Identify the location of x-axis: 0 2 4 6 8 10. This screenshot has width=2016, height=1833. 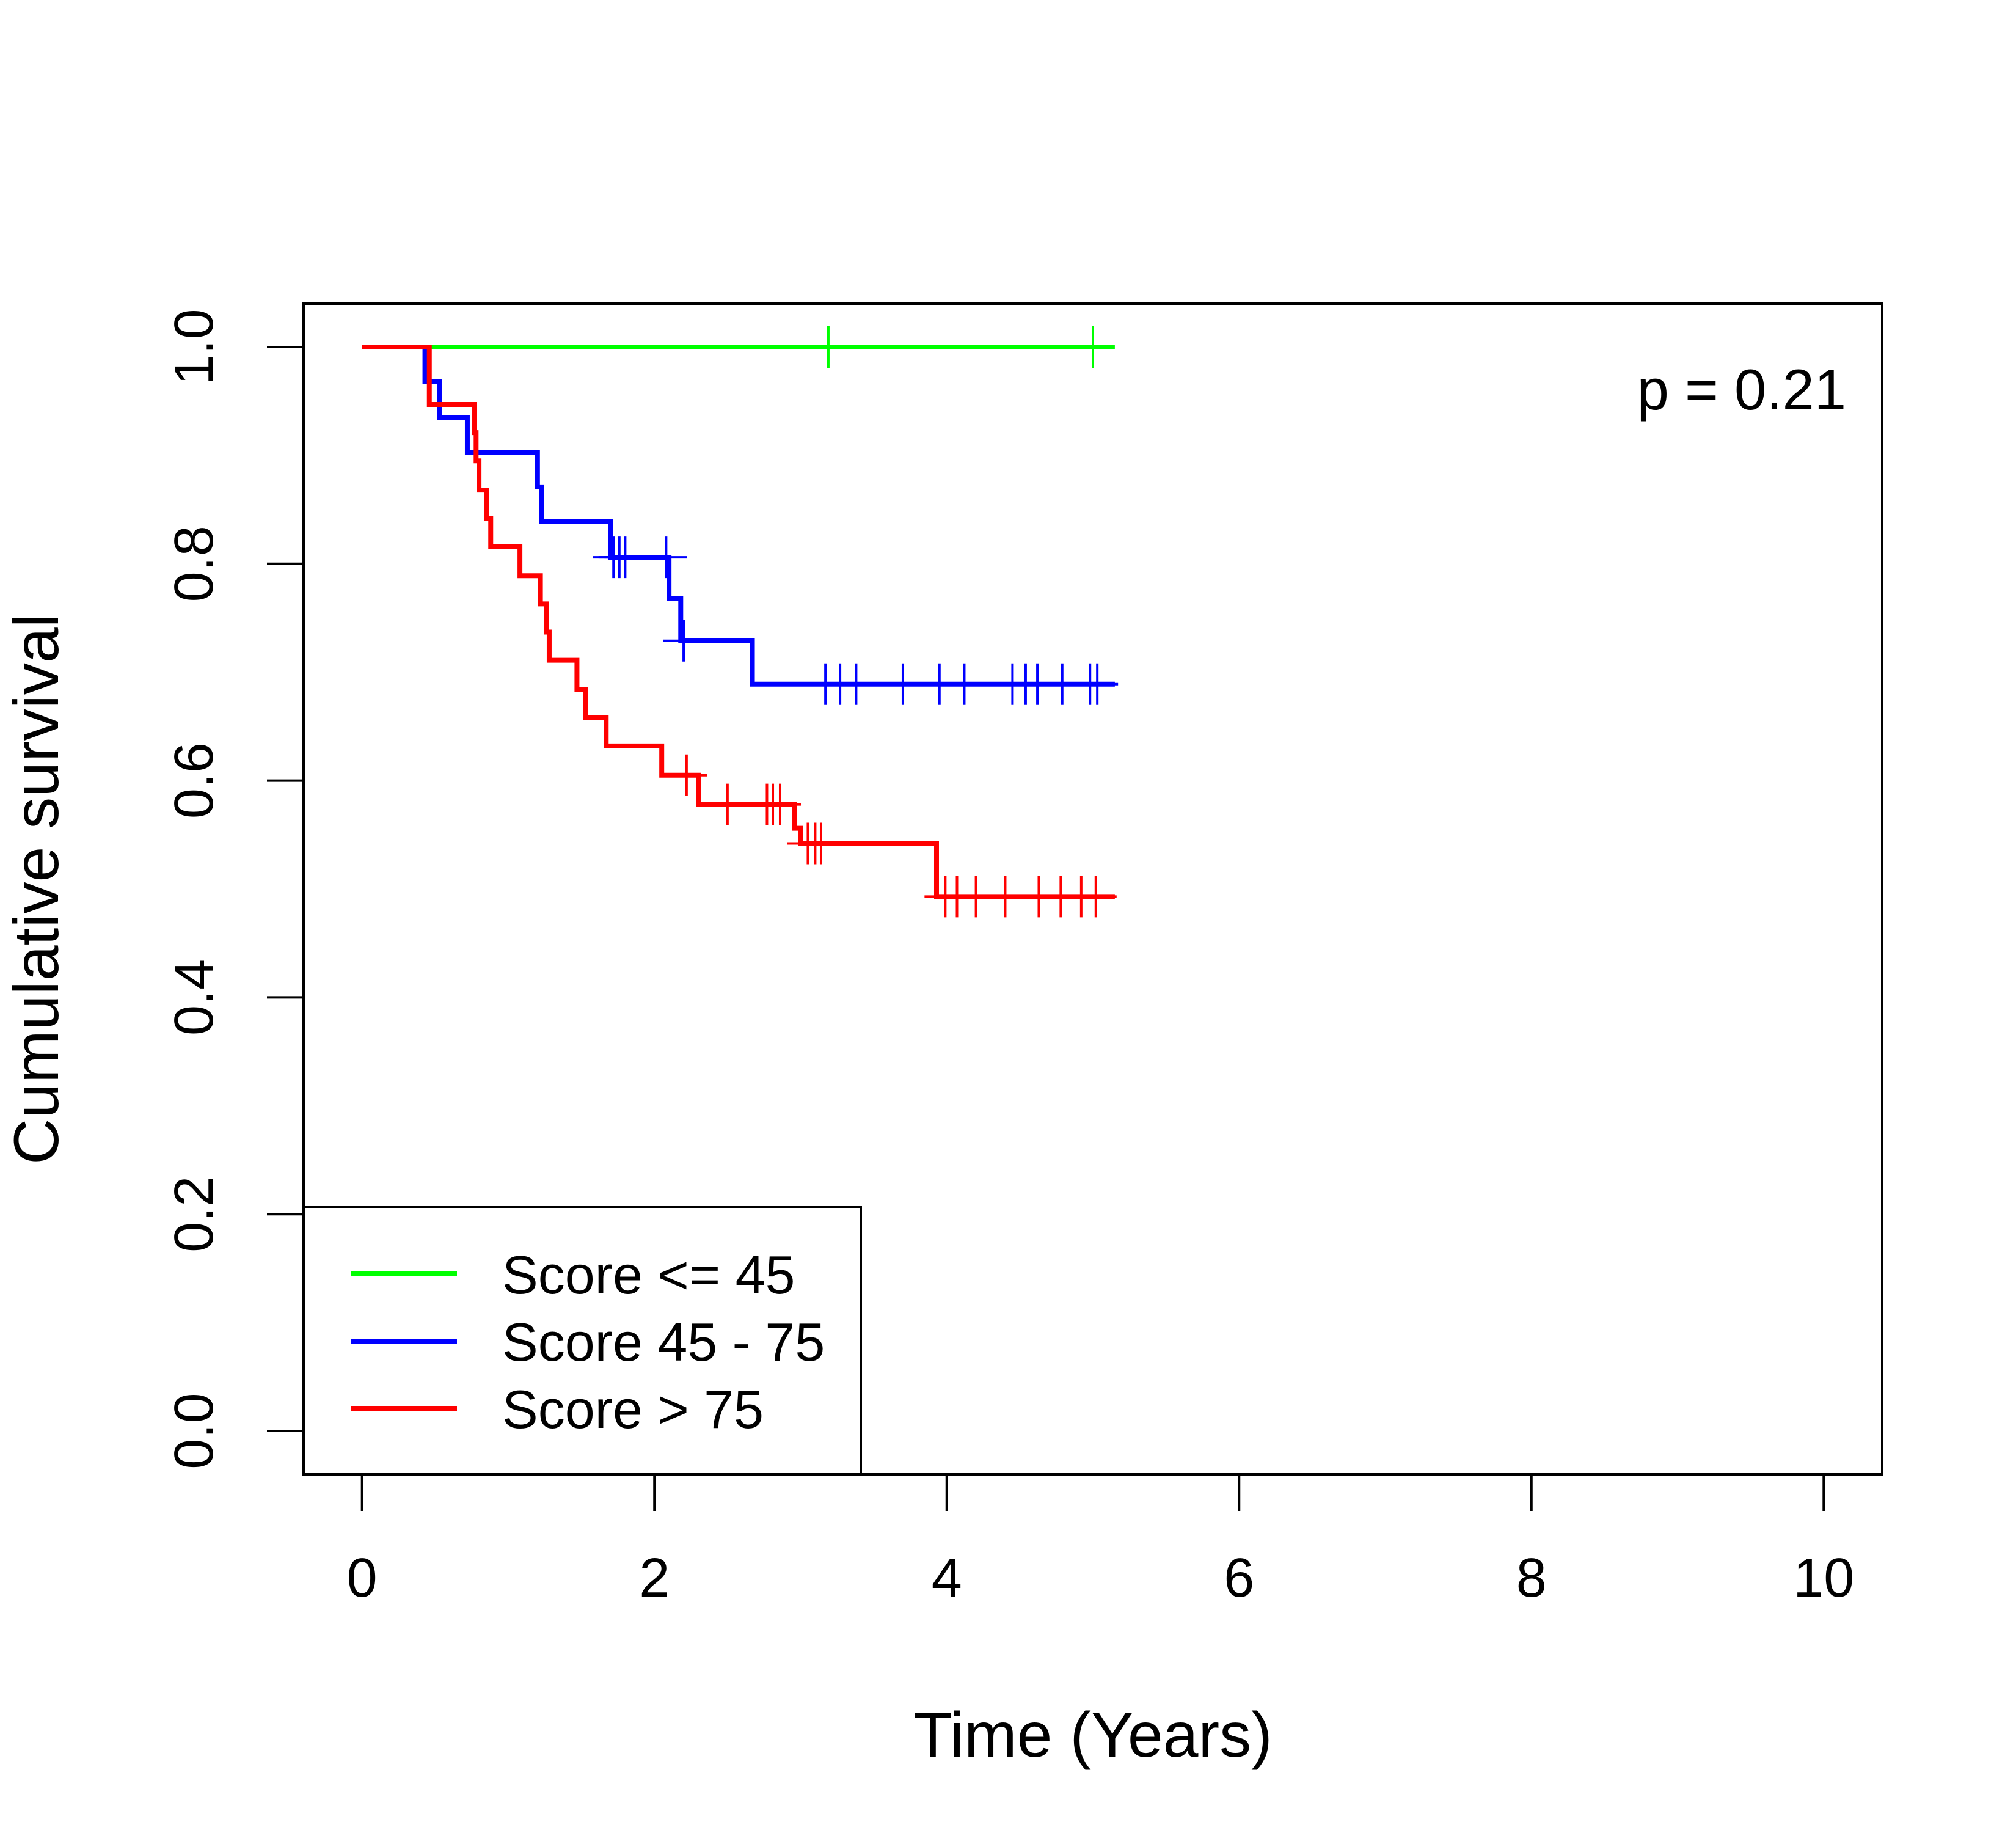
(1100, 1541).